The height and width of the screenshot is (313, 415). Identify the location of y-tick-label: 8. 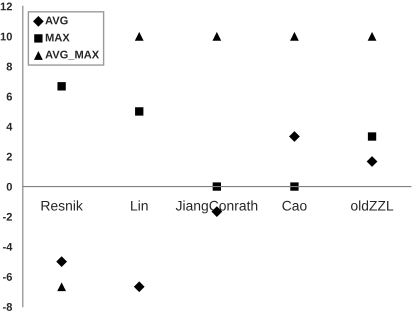
(9, 66).